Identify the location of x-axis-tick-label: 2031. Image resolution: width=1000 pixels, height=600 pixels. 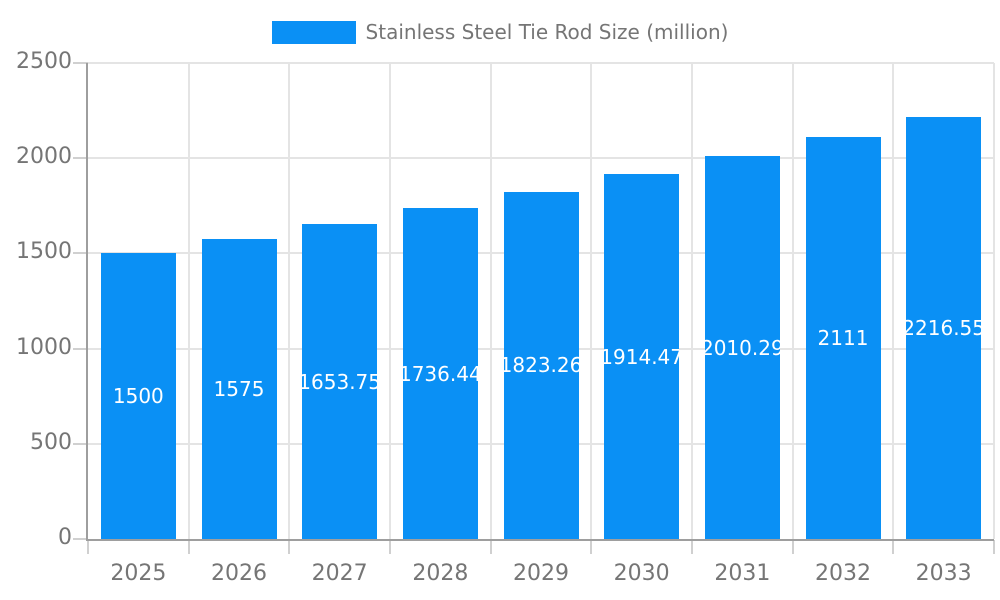
(742, 573).